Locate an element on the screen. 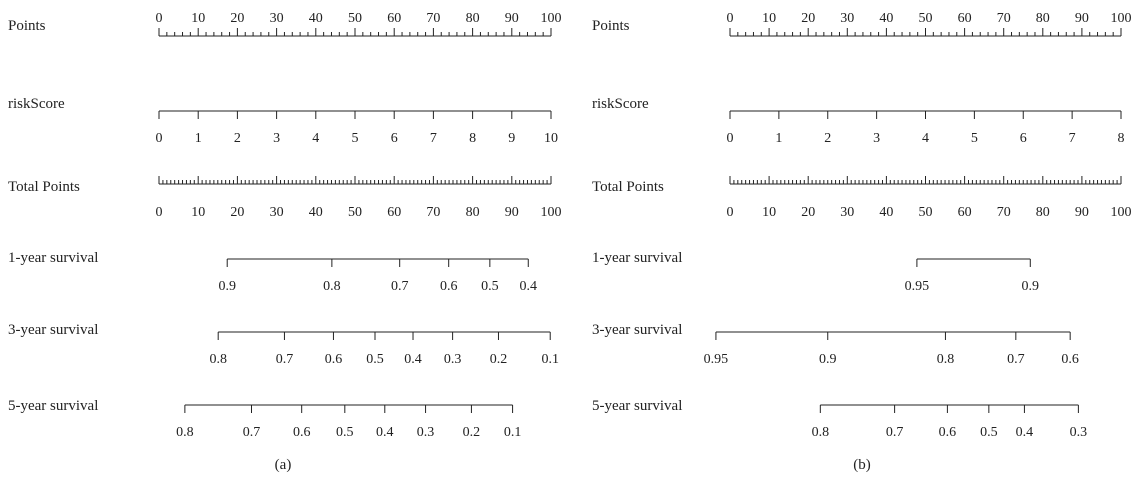 The height and width of the screenshot is (483, 1143). tick-label: 0.2 is located at coordinates (499, 359).